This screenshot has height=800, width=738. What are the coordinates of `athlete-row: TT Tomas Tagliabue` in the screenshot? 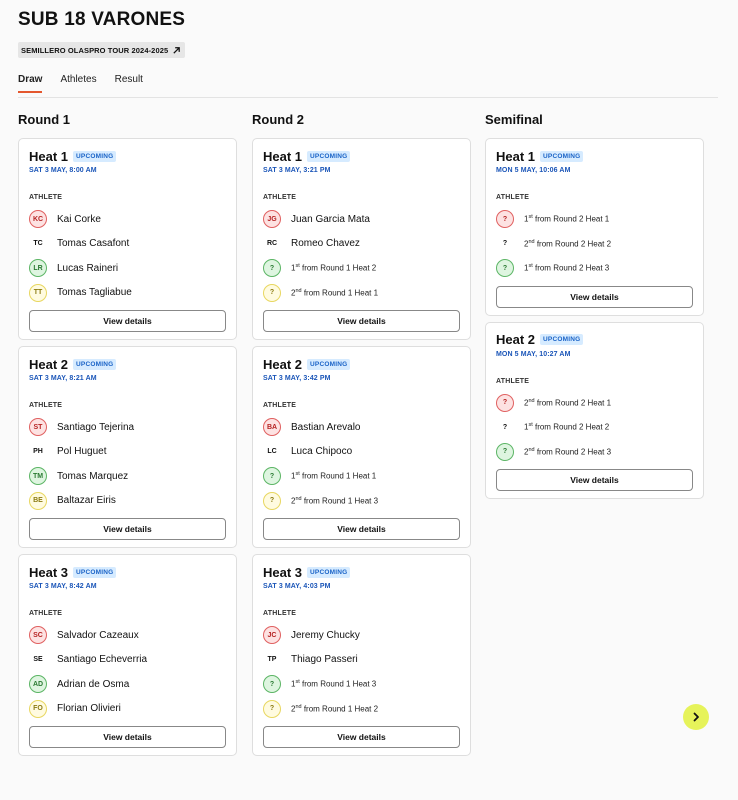 It's located at (127, 293).